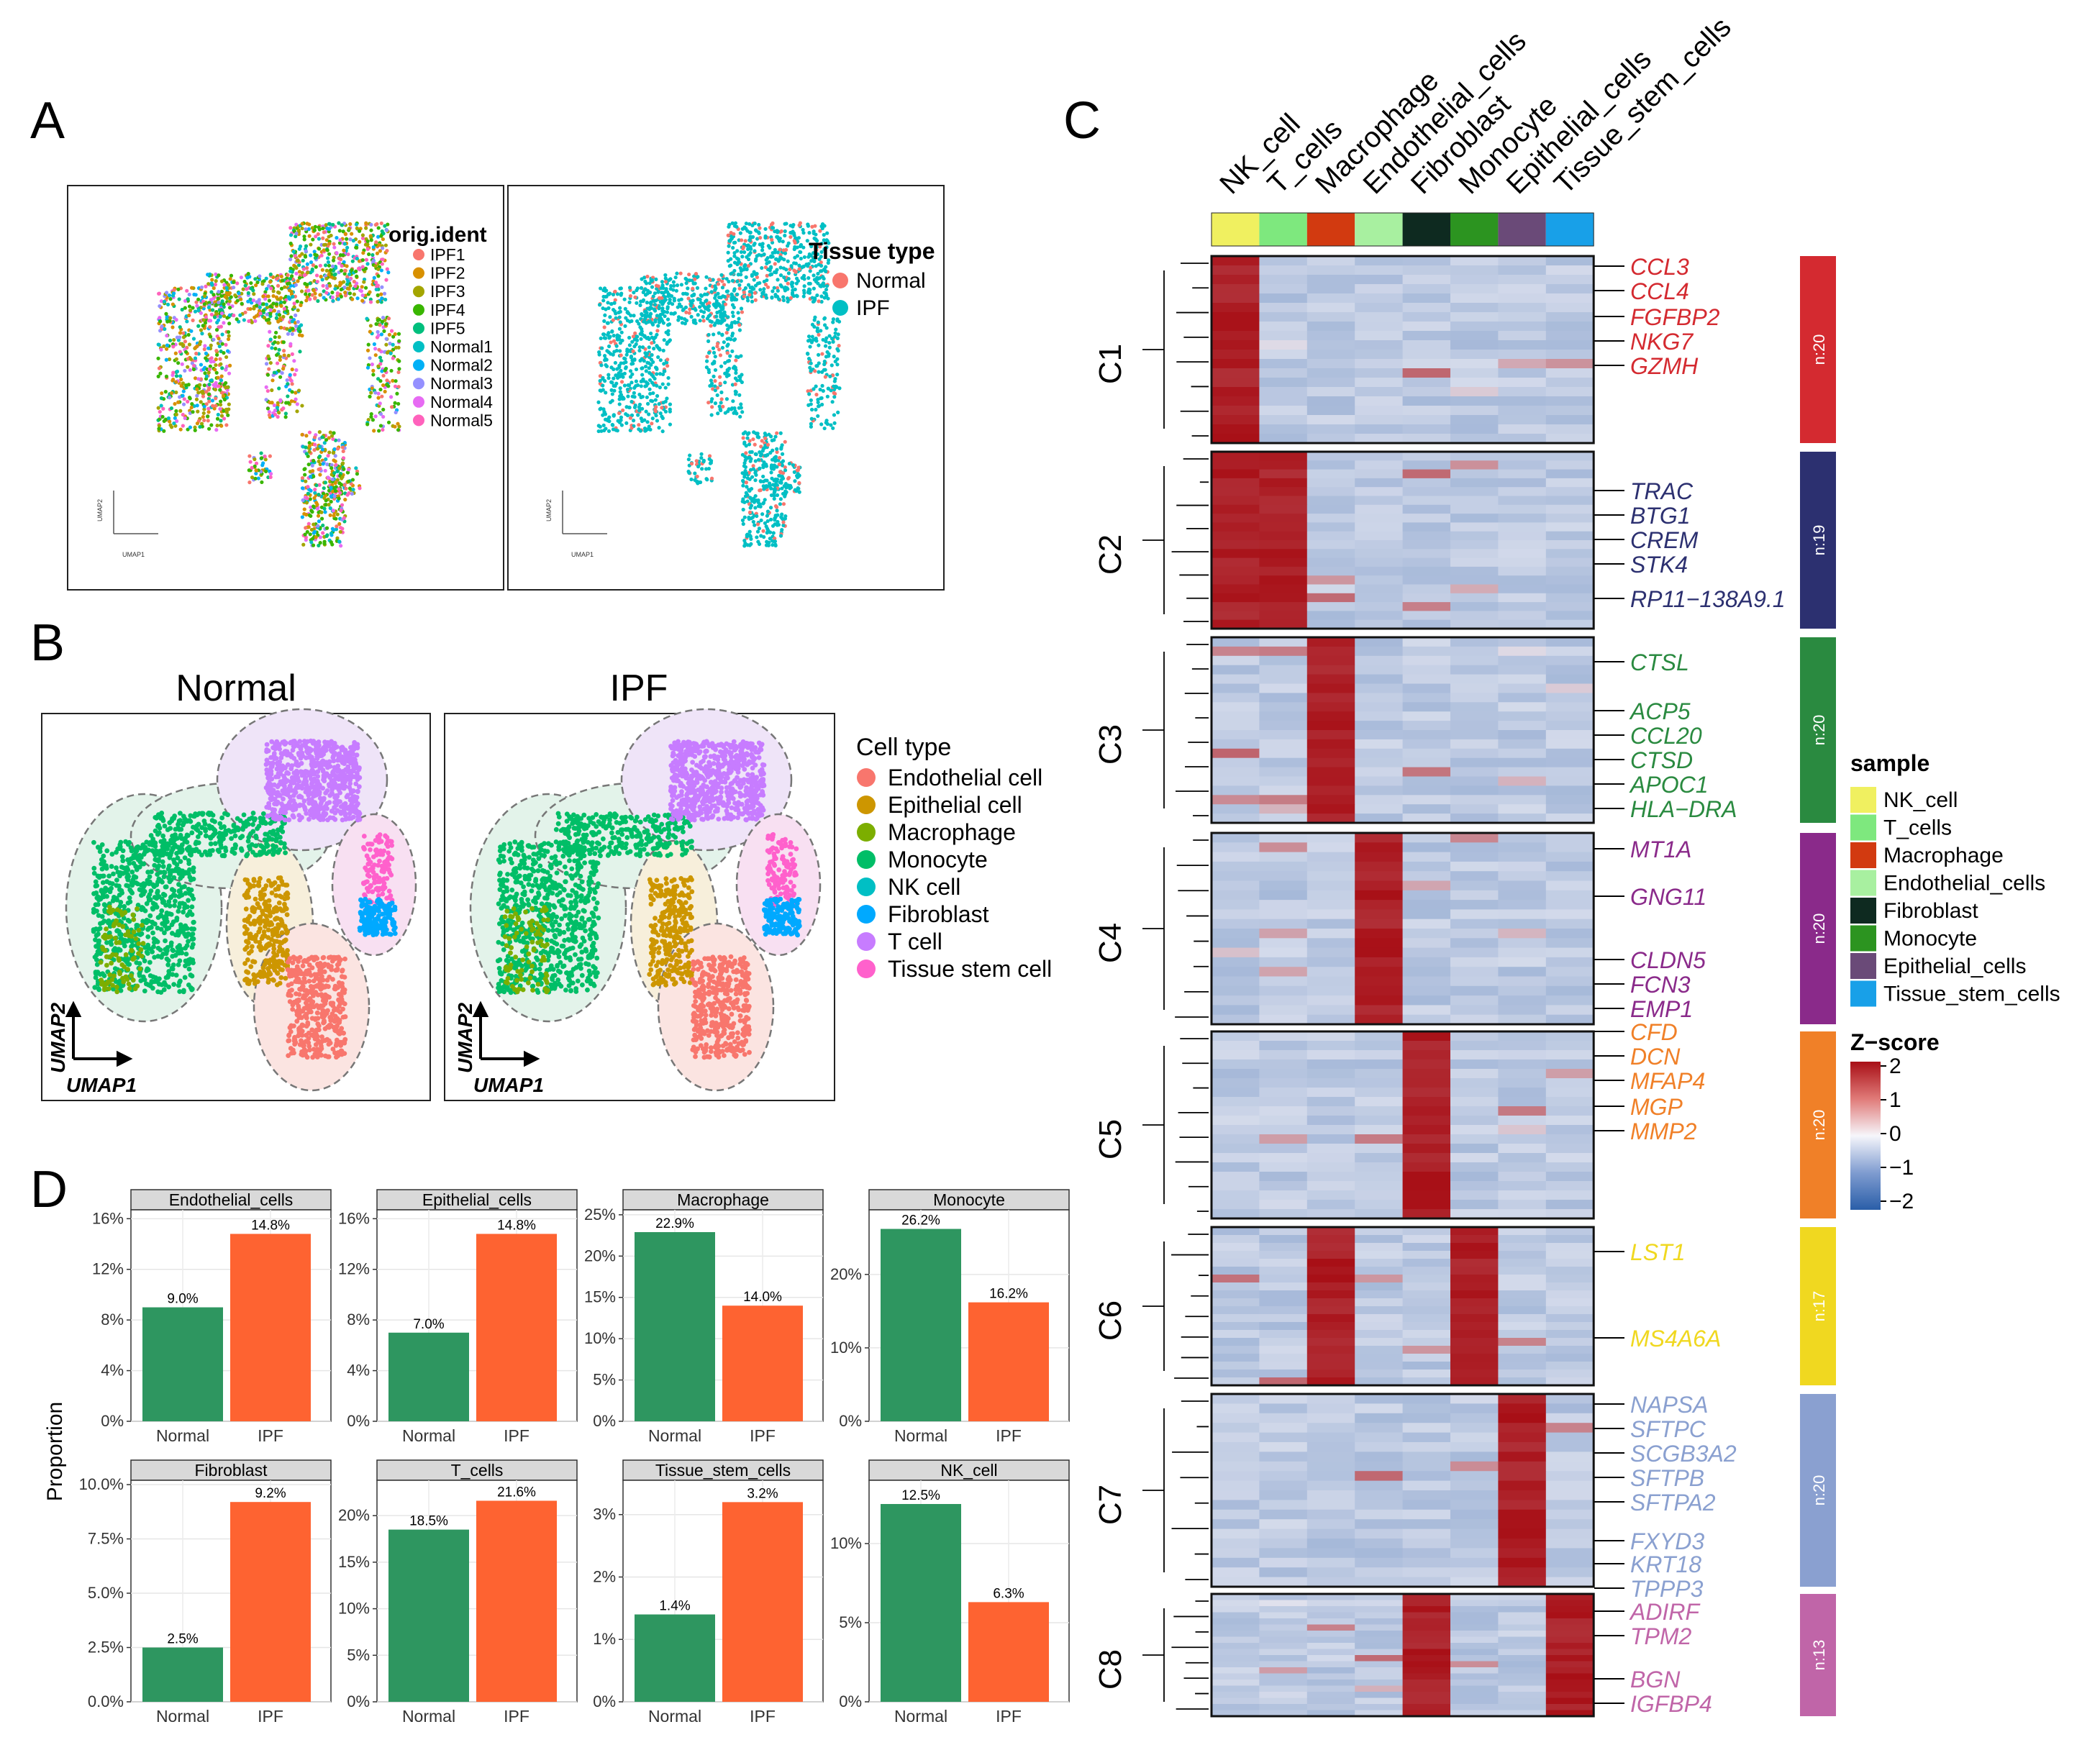 The image size is (2100, 1750). What do you see at coordinates (285, 388) in the screenshot?
I see `umap-orig-ident-frame` at bounding box center [285, 388].